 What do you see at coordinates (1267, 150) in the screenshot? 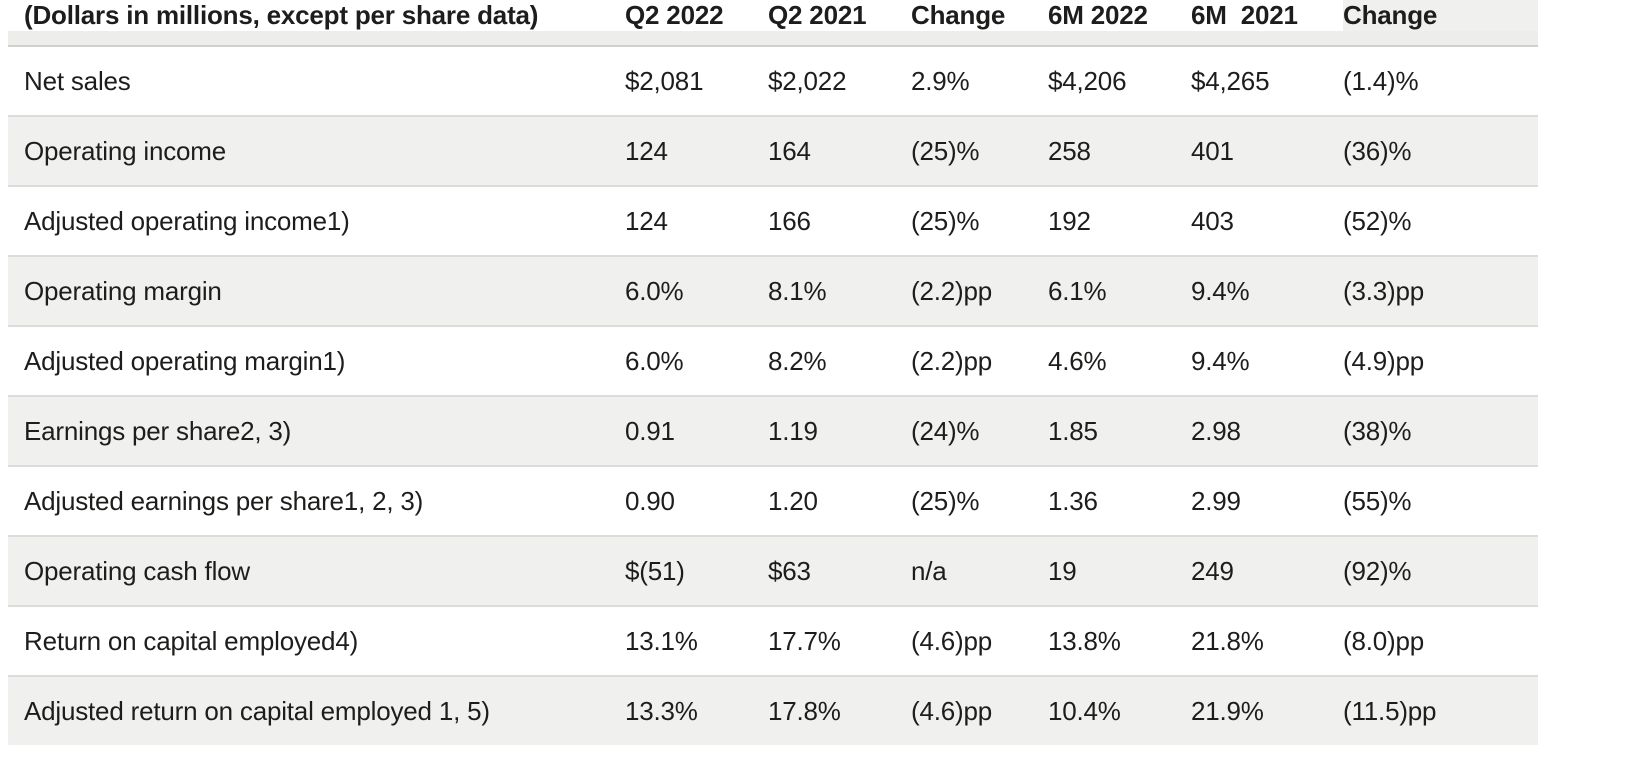
I see `cell-value: 401` at bounding box center [1267, 150].